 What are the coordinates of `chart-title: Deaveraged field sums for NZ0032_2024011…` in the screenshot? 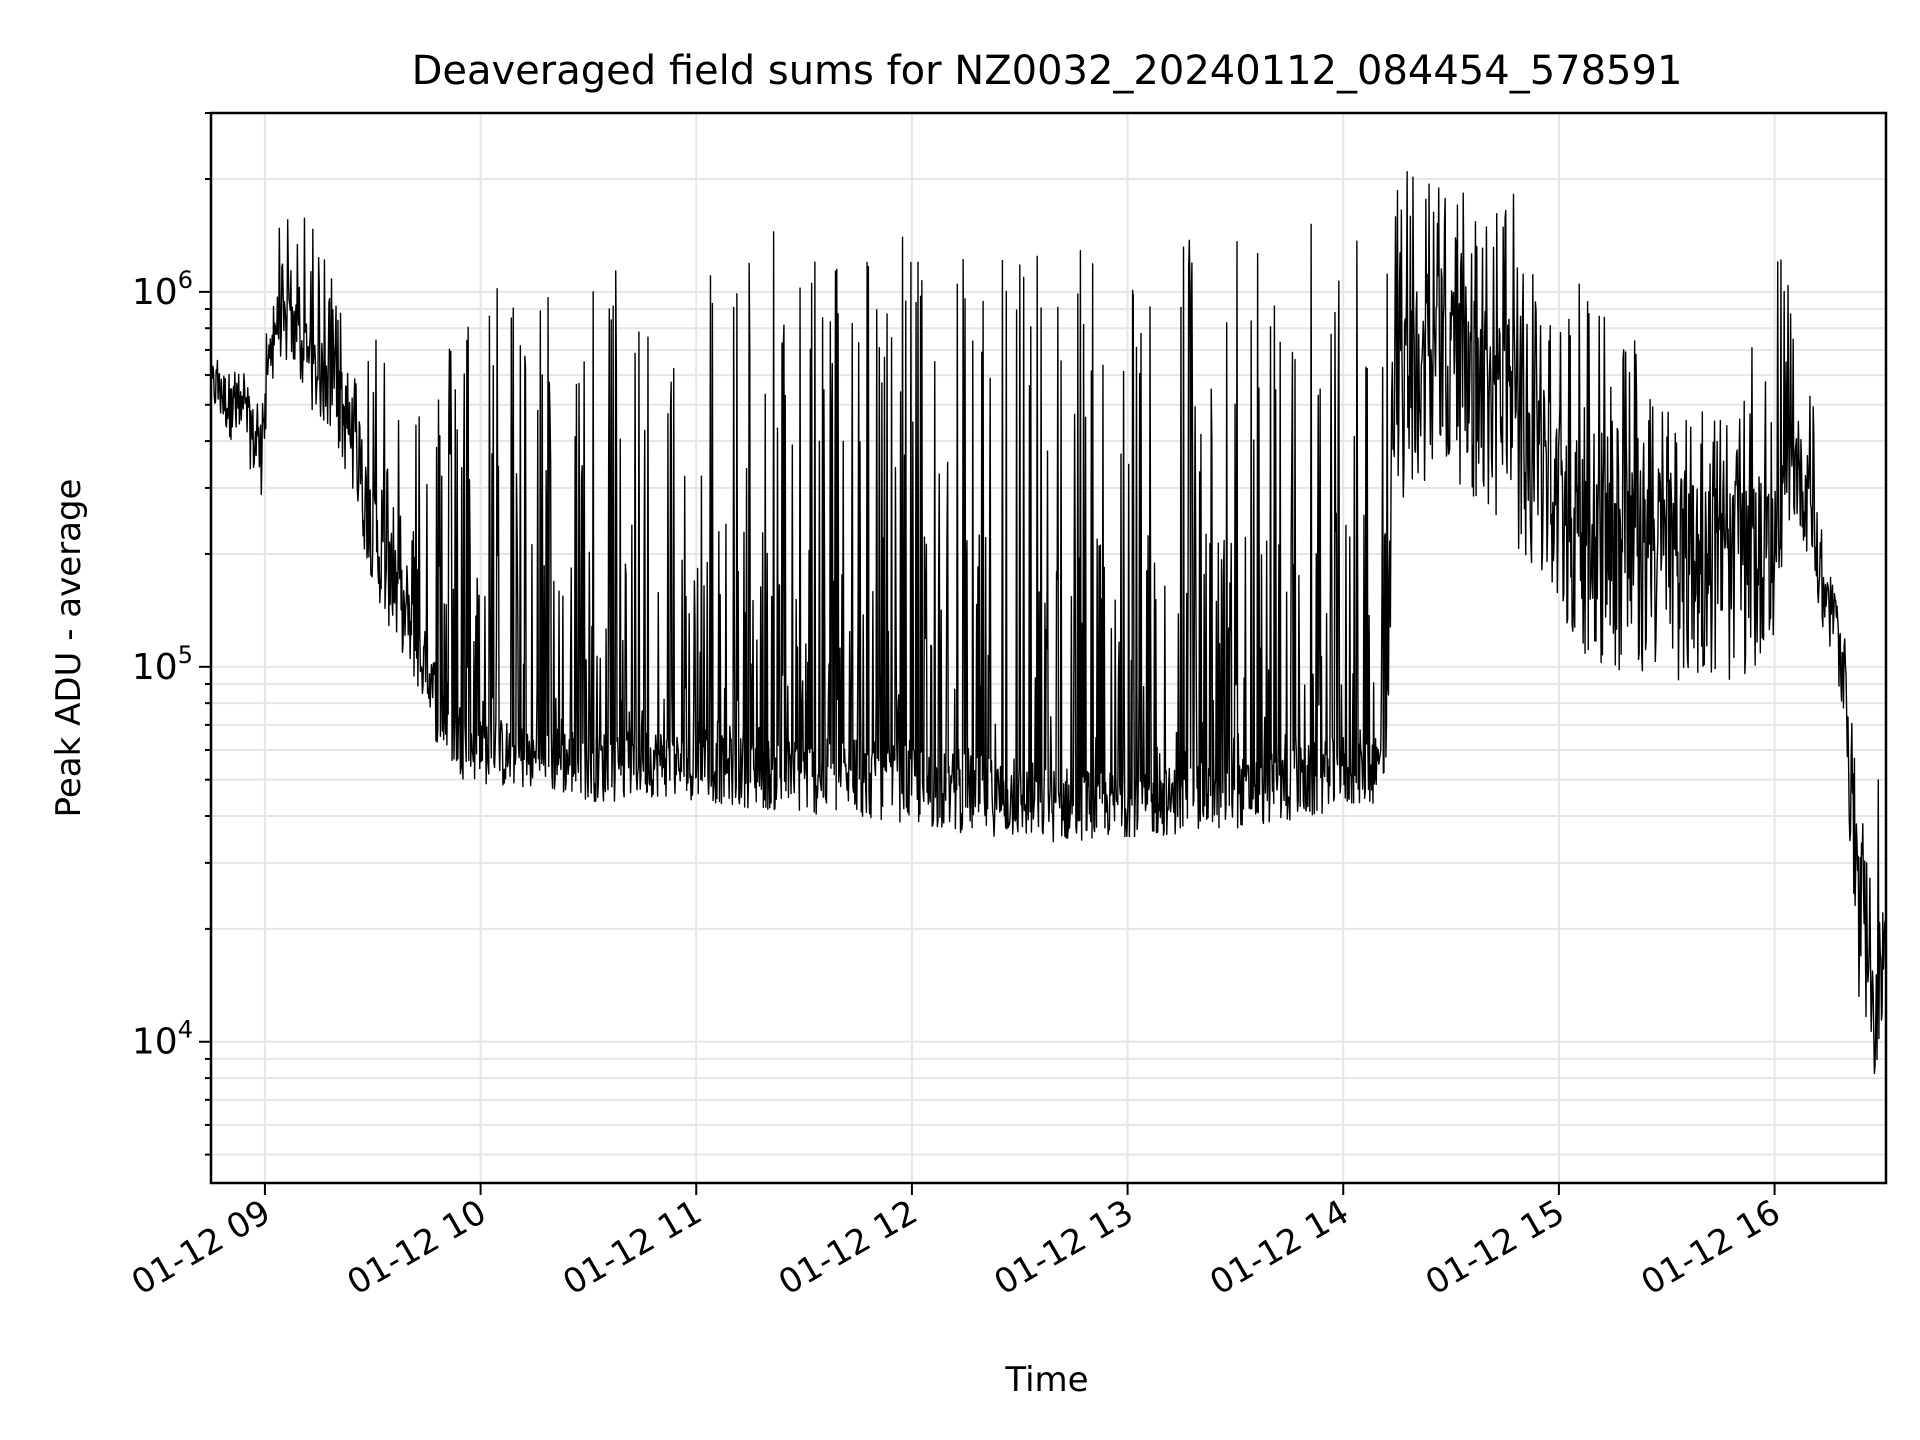 It's located at (1047, 71).